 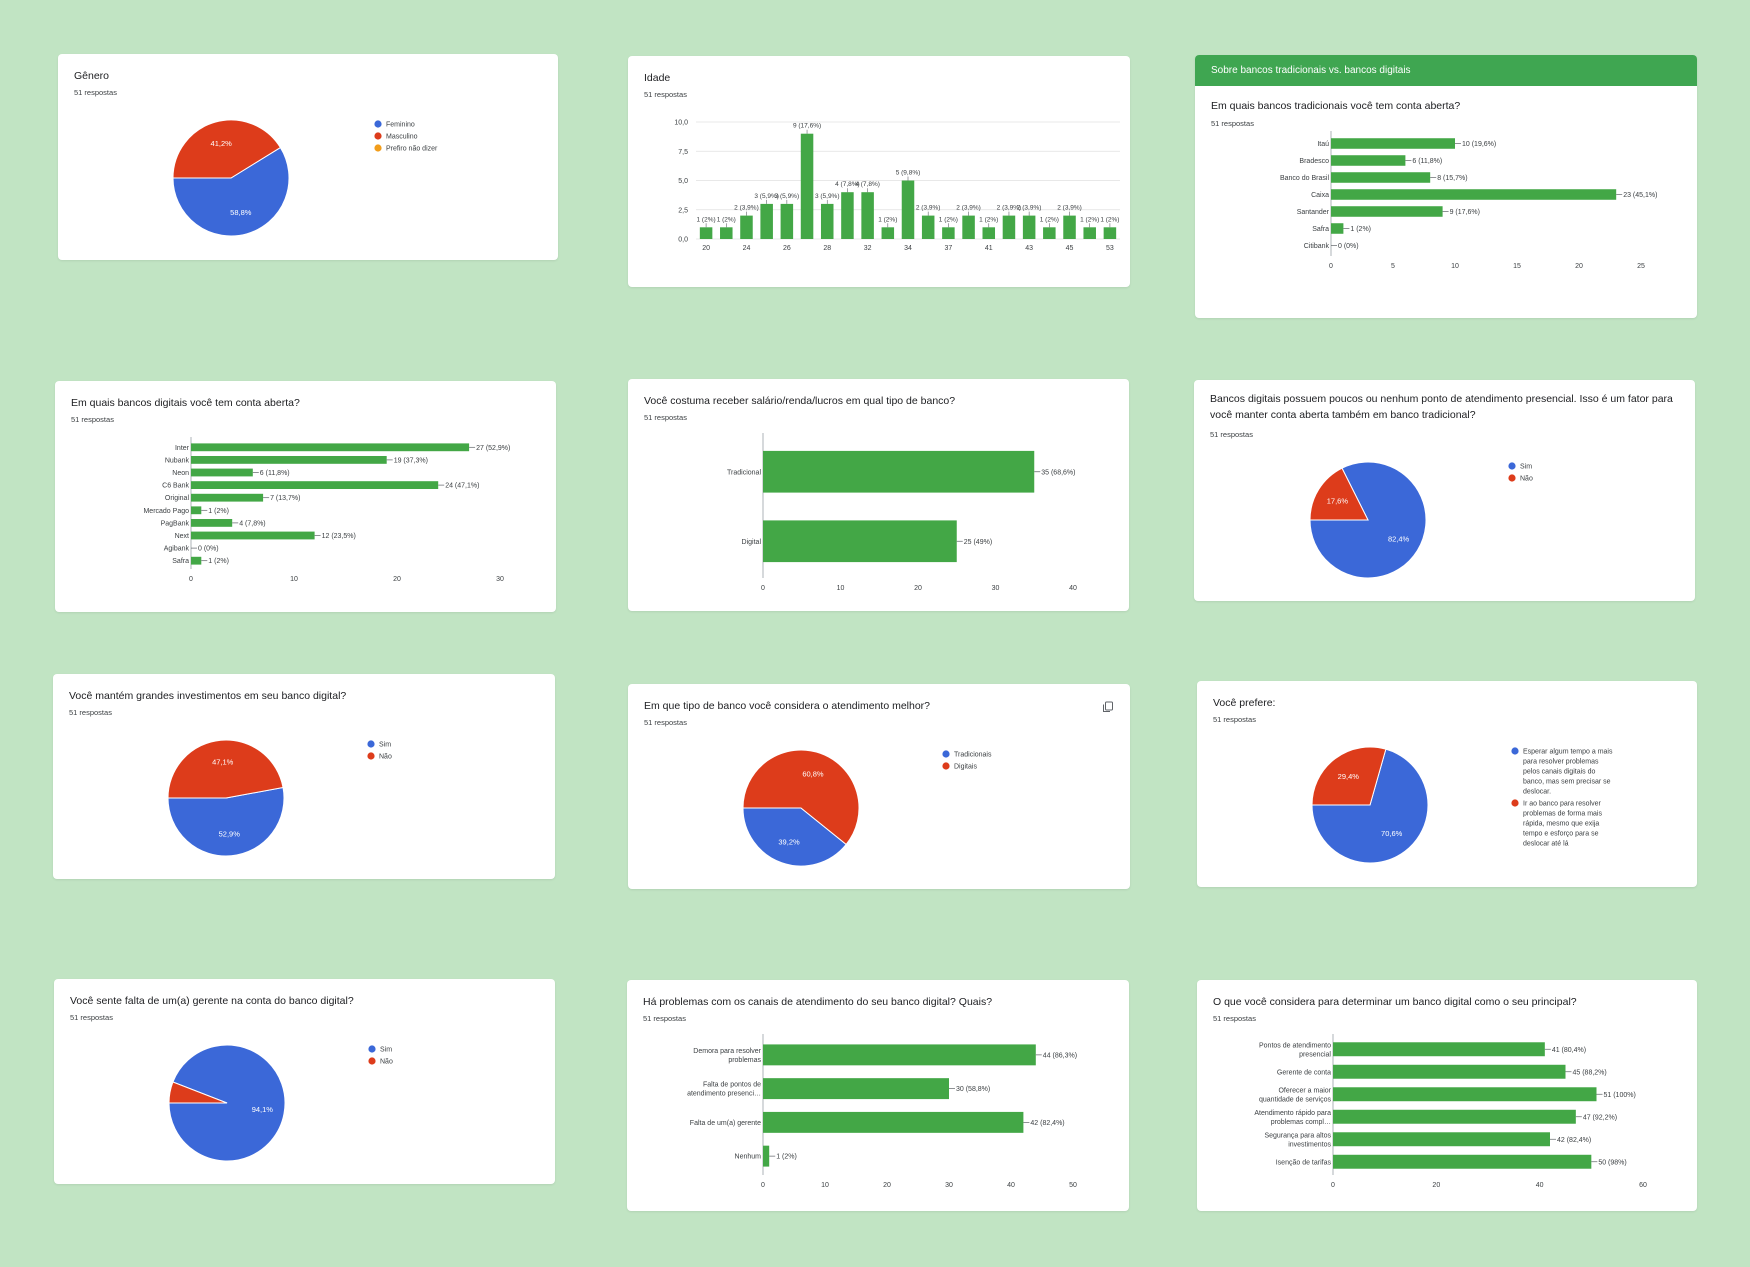 I want to click on legend-label: Masculino, so click(x=402, y=137).